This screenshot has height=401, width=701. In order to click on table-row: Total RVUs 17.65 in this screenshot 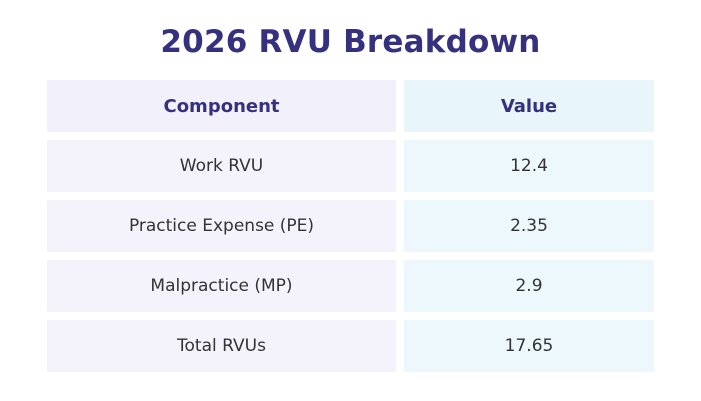, I will do `click(350, 346)`.